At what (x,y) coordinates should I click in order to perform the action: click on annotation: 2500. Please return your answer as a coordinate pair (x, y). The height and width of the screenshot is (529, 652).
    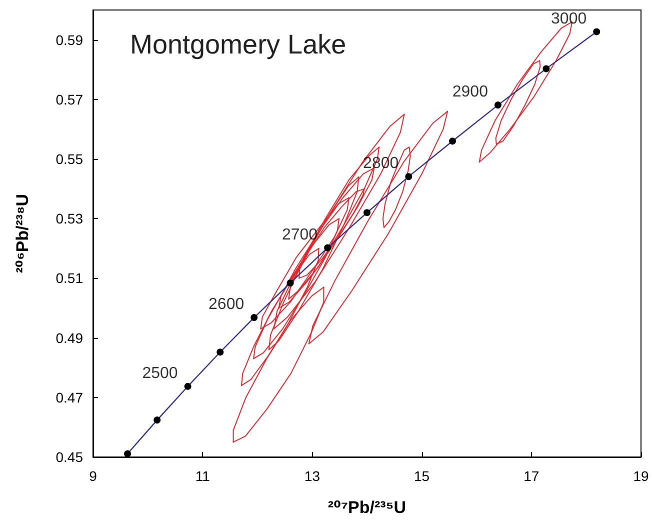
    Looking at the image, I should click on (160, 373).